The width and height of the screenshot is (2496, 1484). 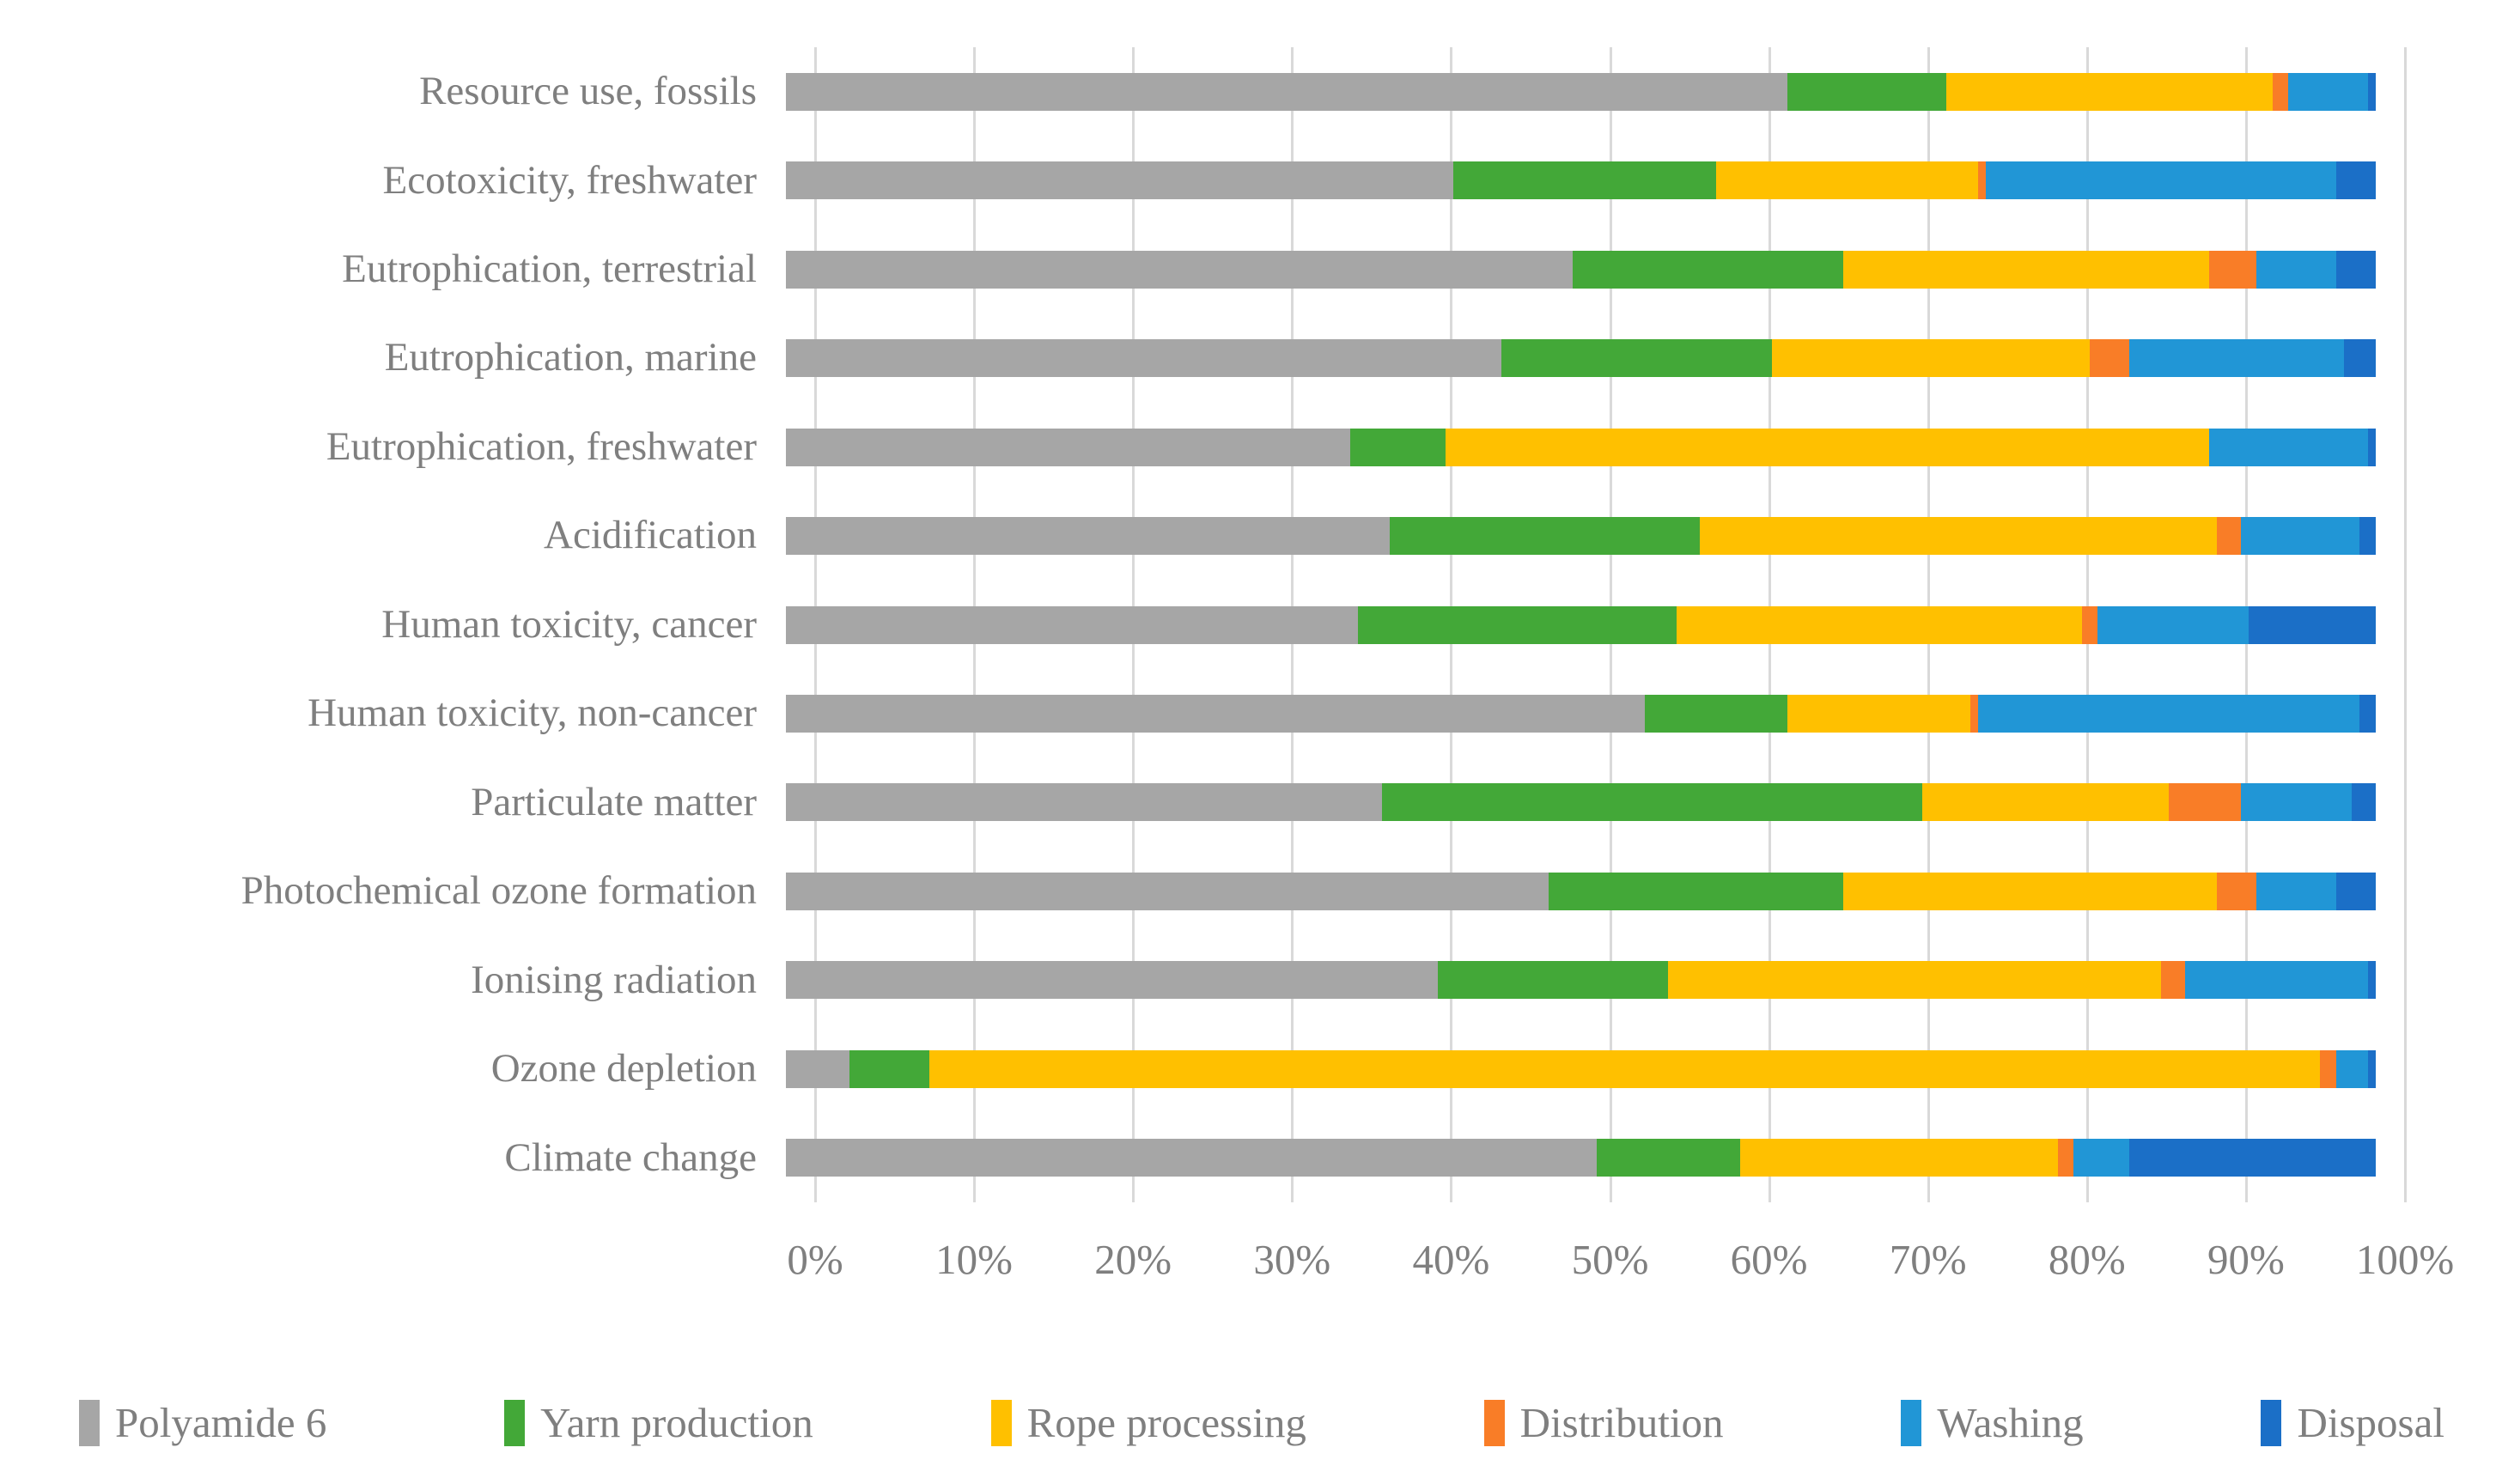 I want to click on category-label: Particulate matter, so click(x=614, y=802).